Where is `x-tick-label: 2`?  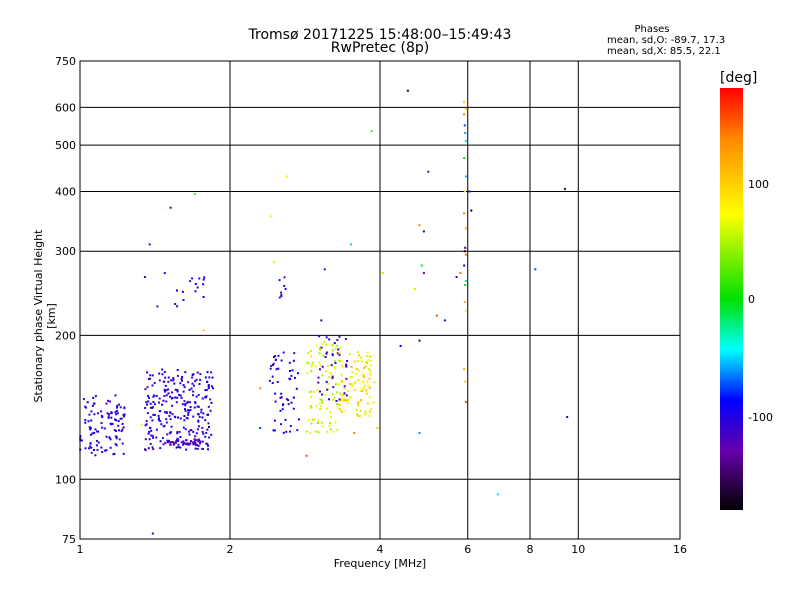 x-tick-label: 2 is located at coordinates (230, 549).